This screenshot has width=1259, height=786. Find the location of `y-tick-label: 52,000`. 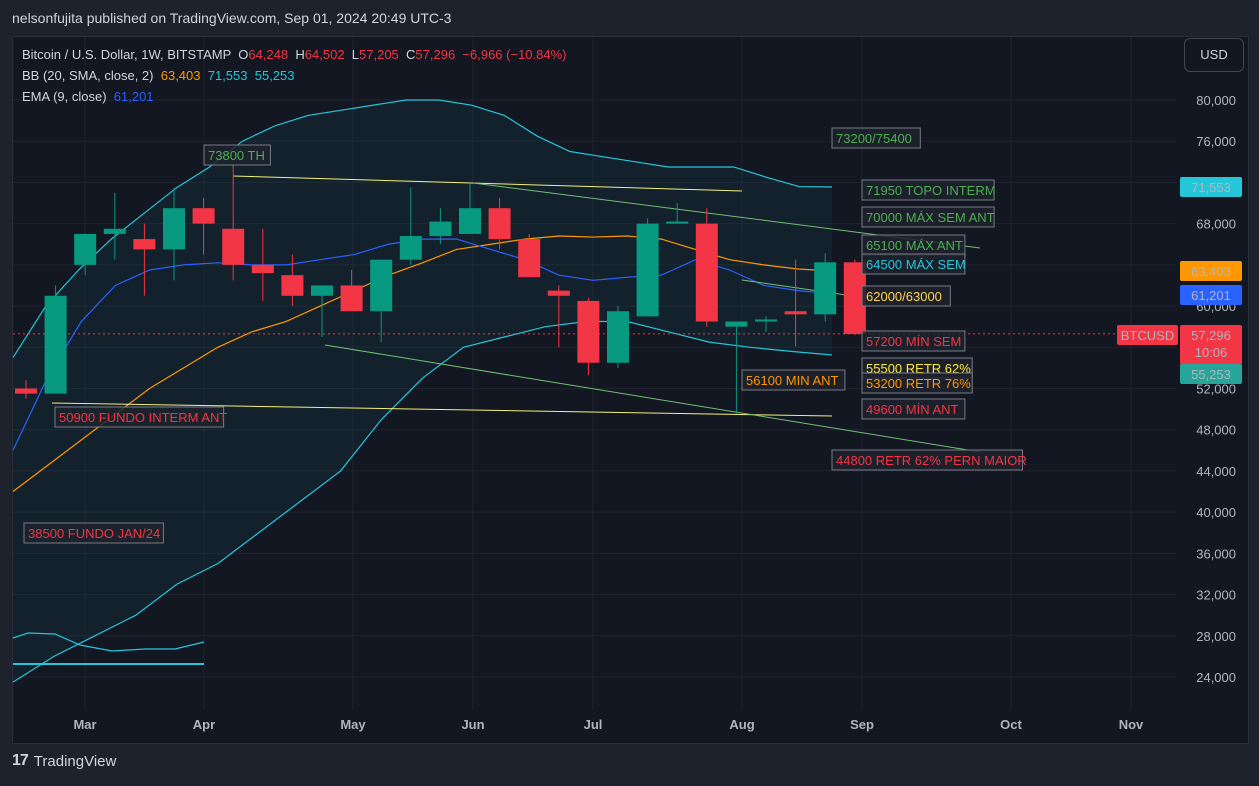

y-tick-label: 52,000 is located at coordinates (1216, 389).